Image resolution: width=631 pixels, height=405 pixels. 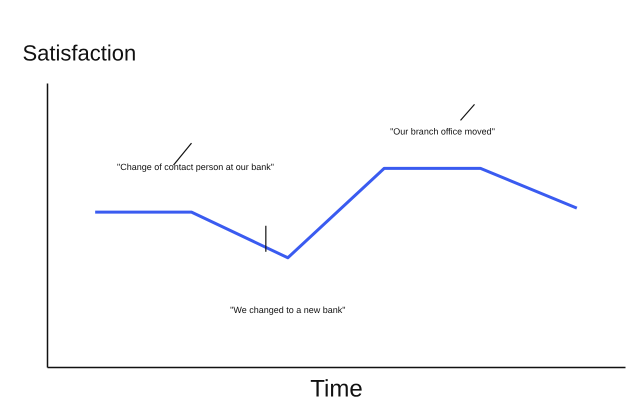 What do you see at coordinates (195, 167) in the screenshot?
I see `annotation: "Change of contact person at our bank"` at bounding box center [195, 167].